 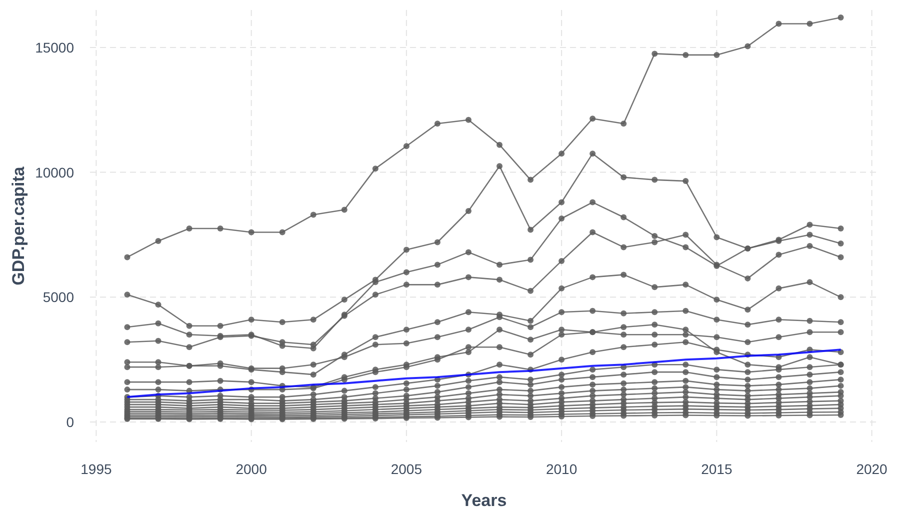 What do you see at coordinates (406, 469) in the screenshot?
I see `x-tick-label: 2005` at bounding box center [406, 469].